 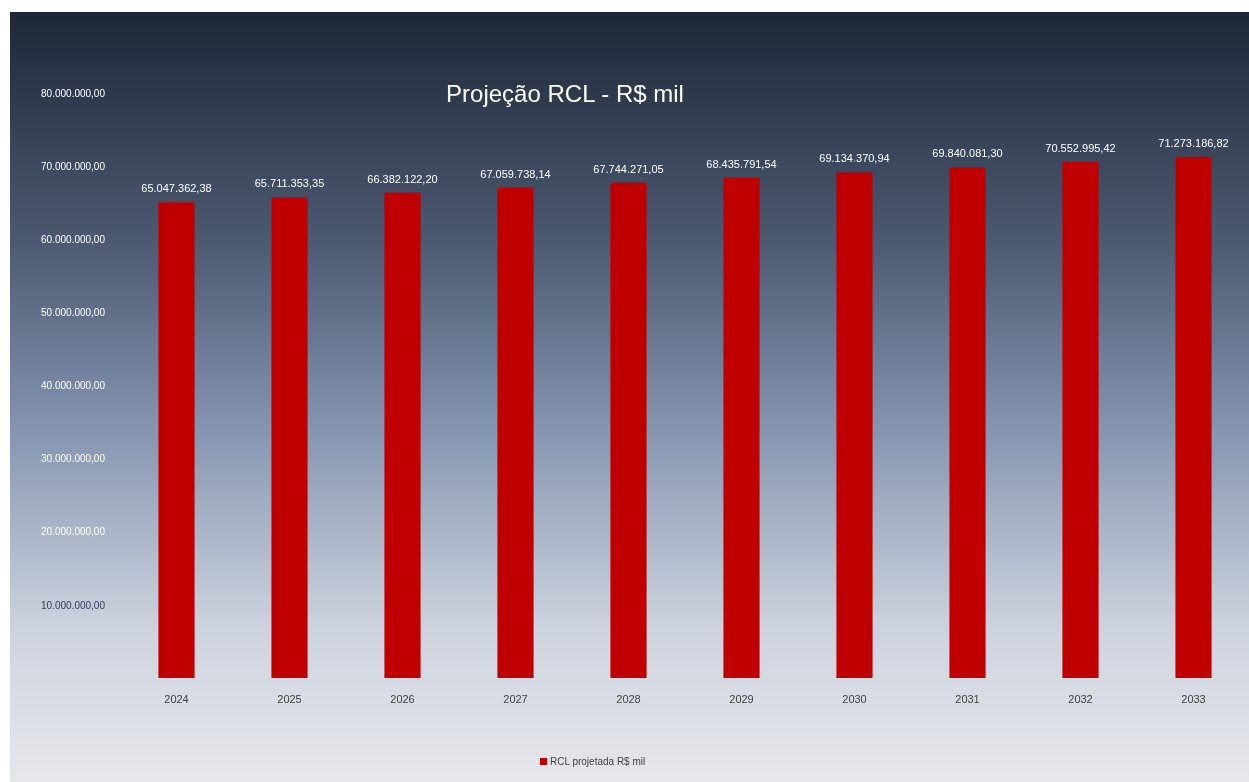 I want to click on data-label: 69.840.081,30, so click(x=967, y=153).